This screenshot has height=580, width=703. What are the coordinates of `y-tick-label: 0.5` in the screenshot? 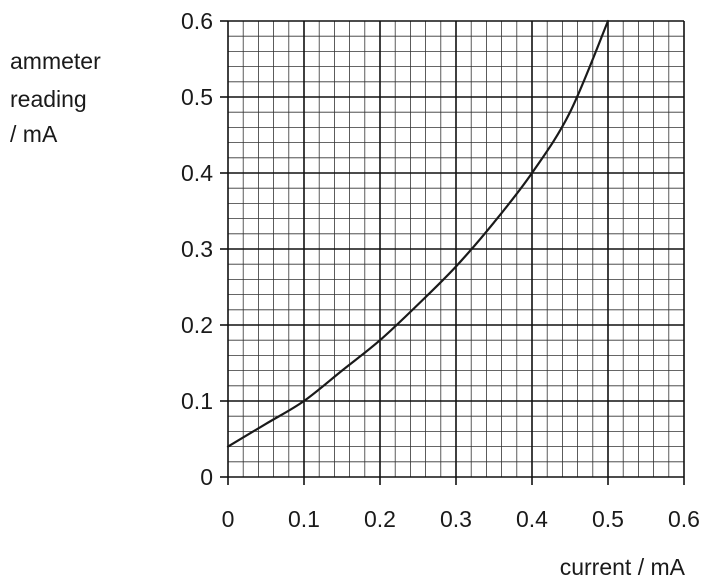 It's located at (197, 97).